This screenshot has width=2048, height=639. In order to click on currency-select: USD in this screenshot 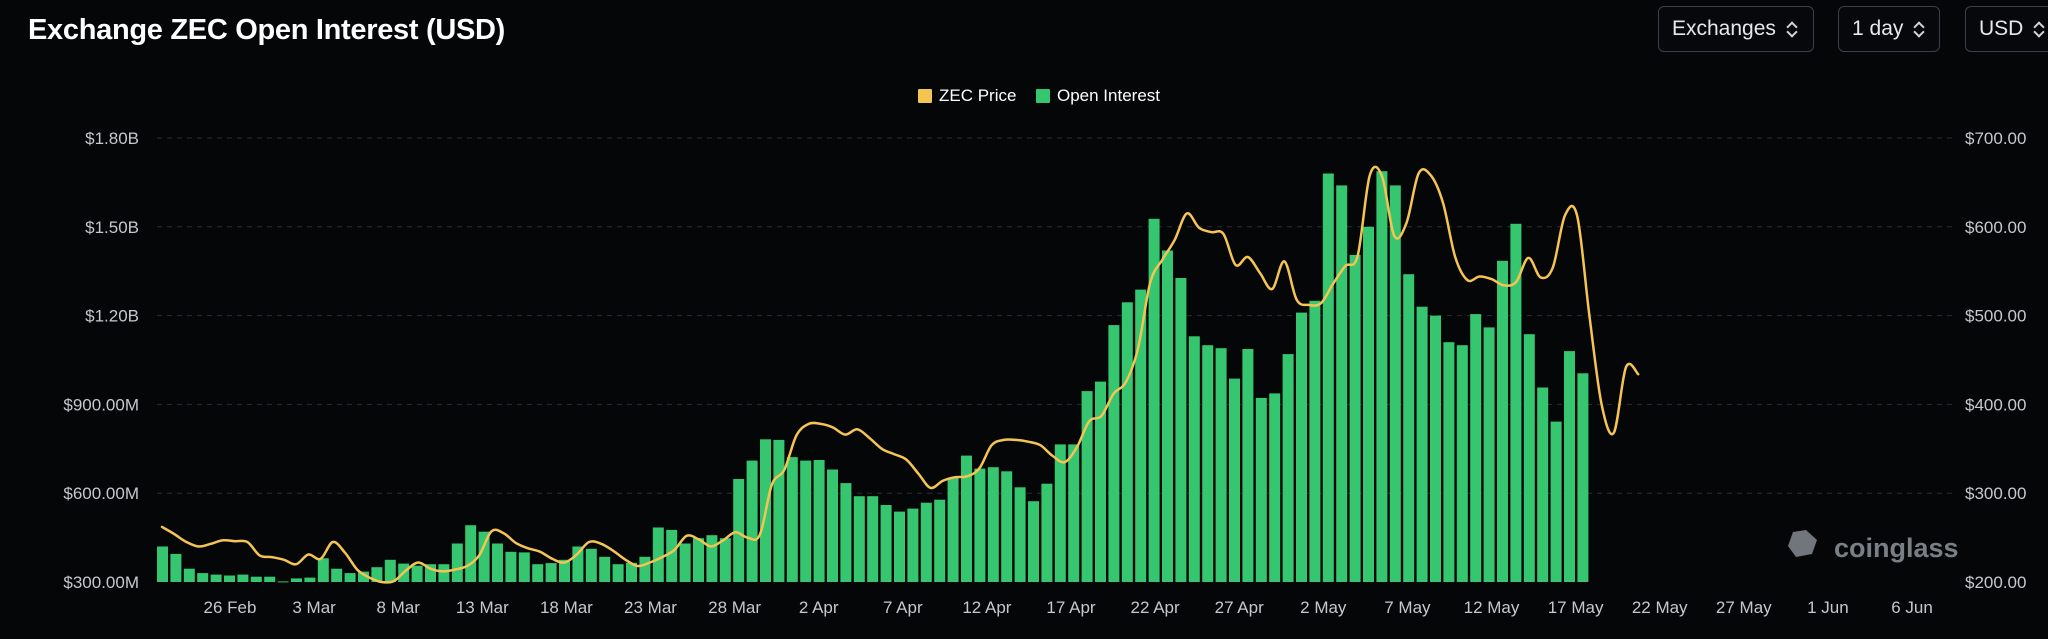, I will do `click(2006, 29)`.